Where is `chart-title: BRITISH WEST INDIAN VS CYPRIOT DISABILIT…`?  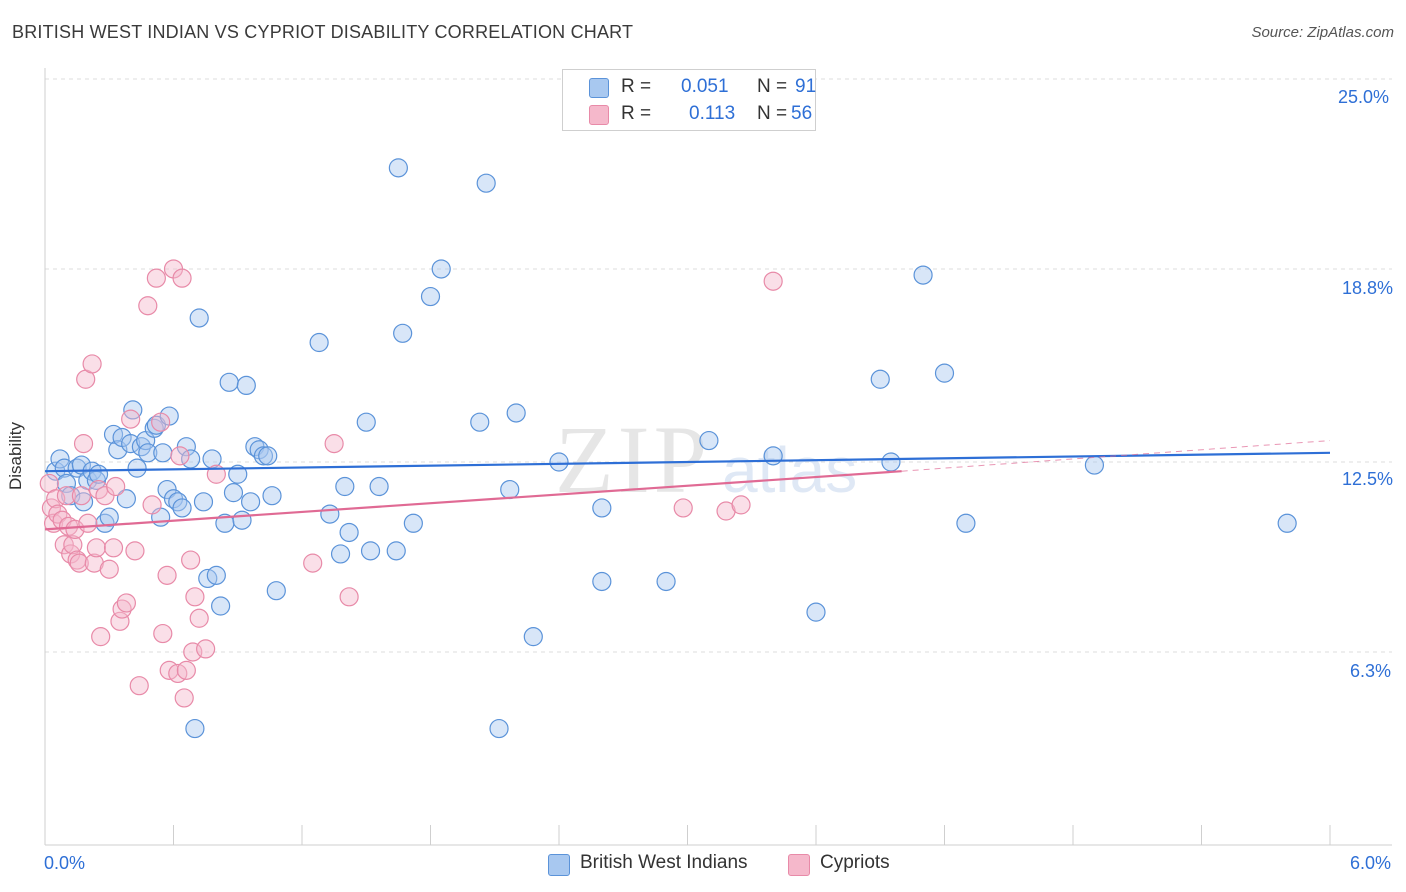
chart-title: BRITISH WEST INDIAN VS CYPRIOT DISABILIT… is located at coordinates (323, 32).